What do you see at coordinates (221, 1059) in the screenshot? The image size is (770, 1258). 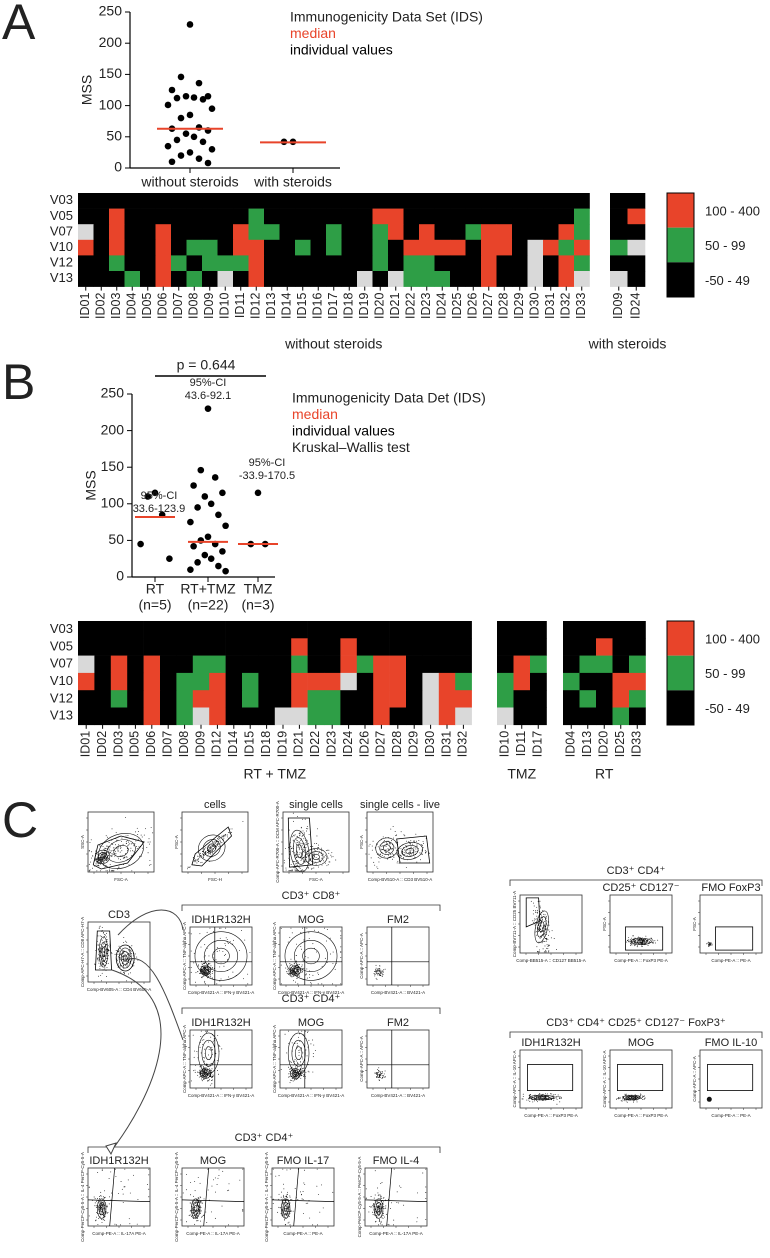 I see `flow-frame` at bounding box center [221, 1059].